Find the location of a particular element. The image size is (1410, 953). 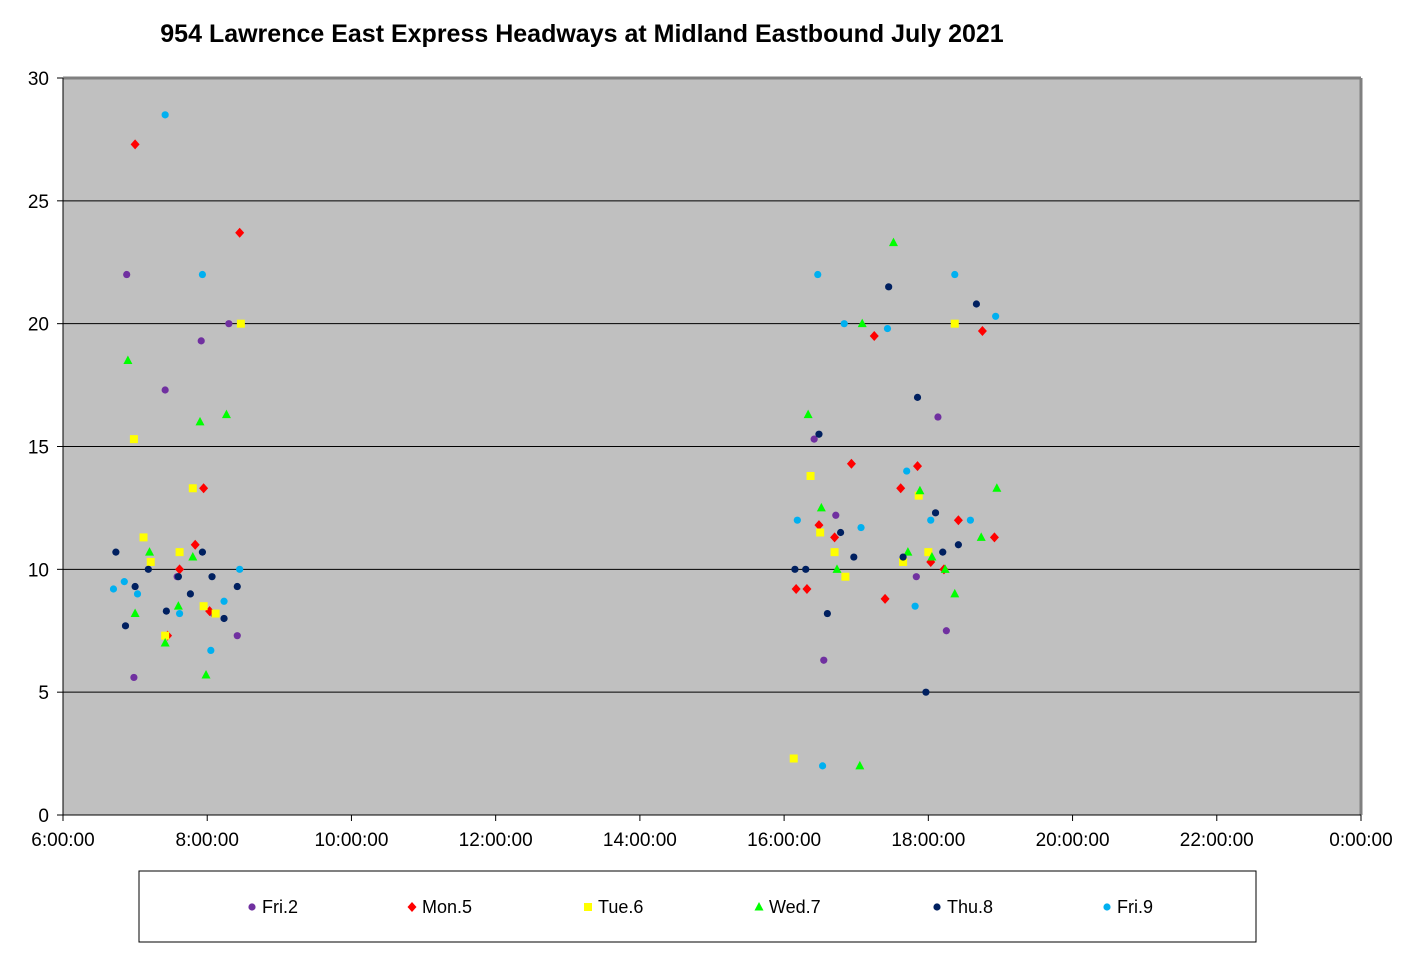

legend-entry: Fri.2 is located at coordinates (273, 907).